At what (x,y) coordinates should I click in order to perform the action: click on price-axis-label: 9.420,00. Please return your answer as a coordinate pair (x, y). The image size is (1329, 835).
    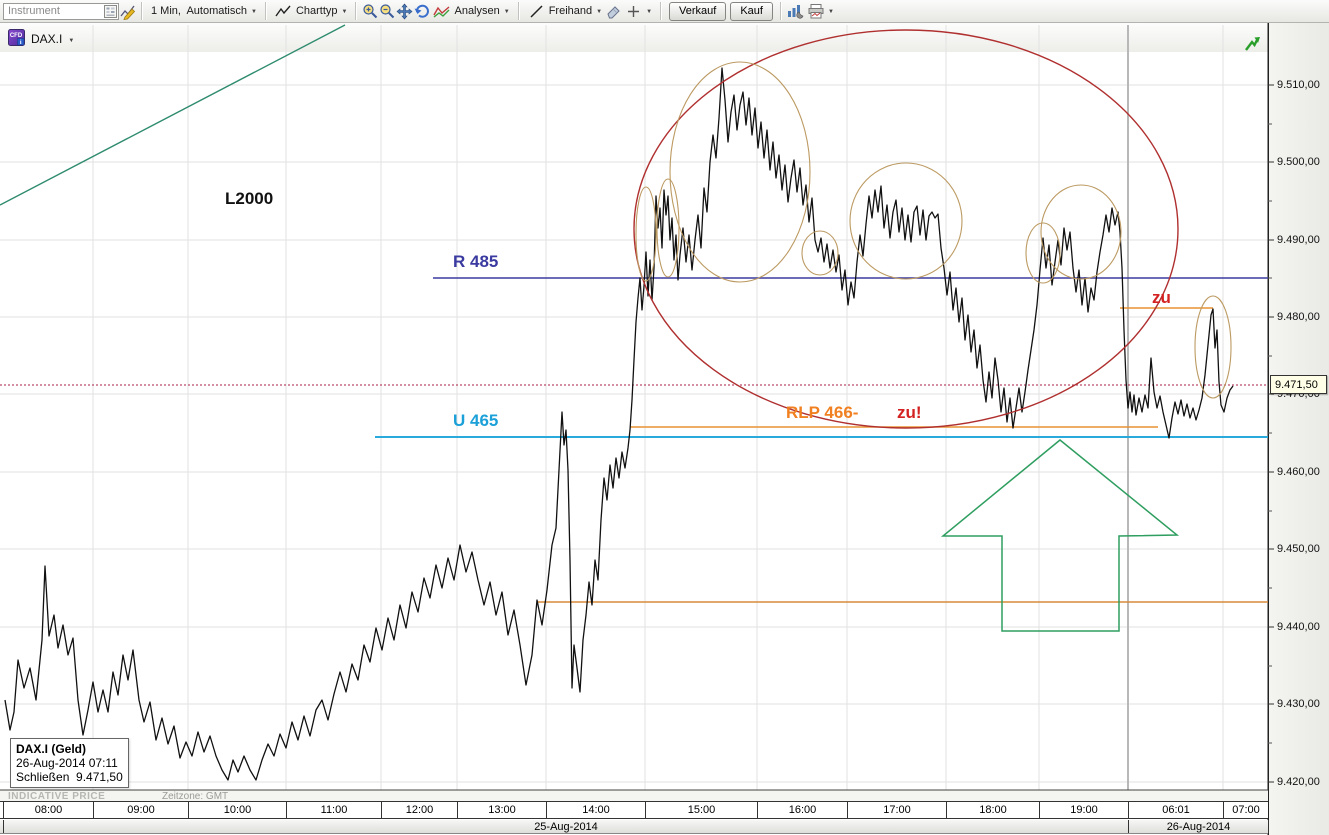
    Looking at the image, I should click on (1298, 782).